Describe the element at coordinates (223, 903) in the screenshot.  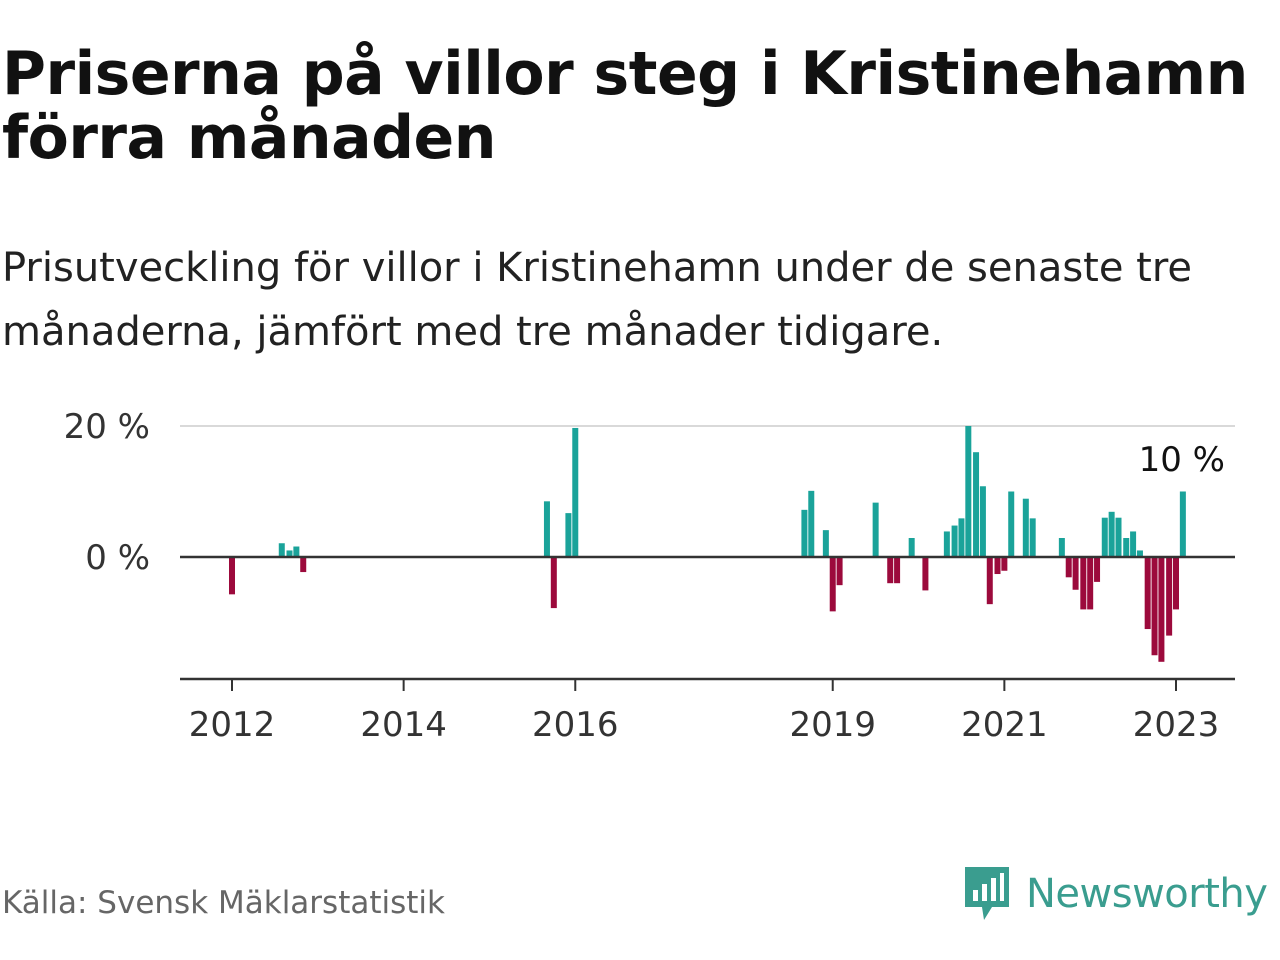
I see `source-note: Källa: Svensk Mäklarstatistik` at that location.